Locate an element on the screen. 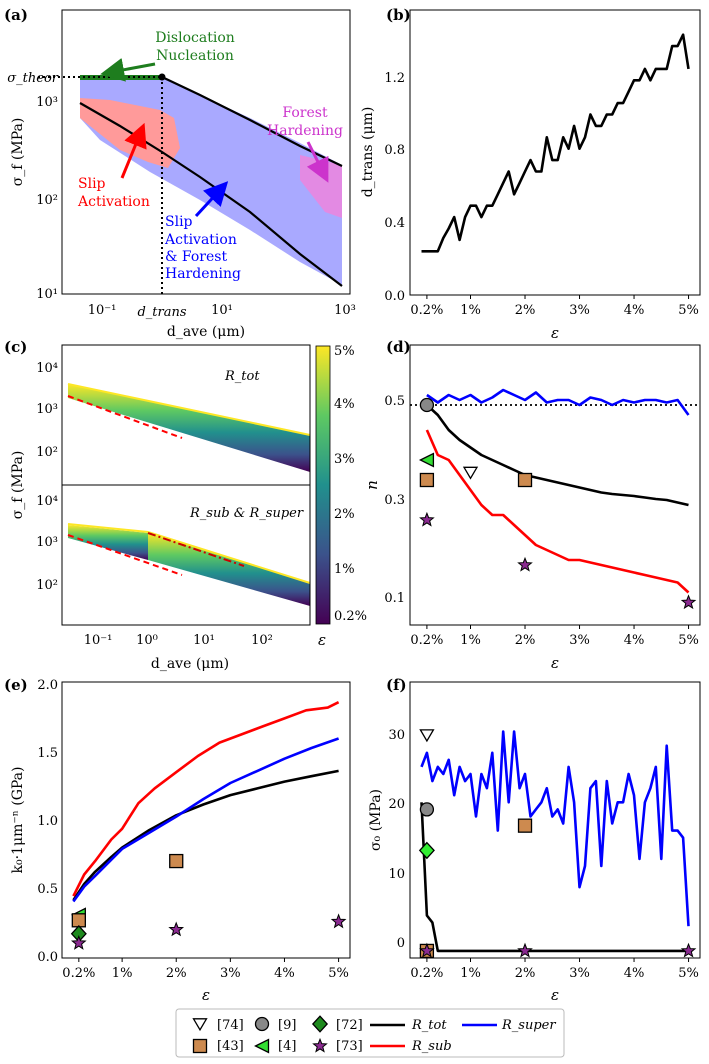 The width and height of the screenshot is (709, 1064). annotation-slip-forest-line1: Slip is located at coordinates (179, 222).